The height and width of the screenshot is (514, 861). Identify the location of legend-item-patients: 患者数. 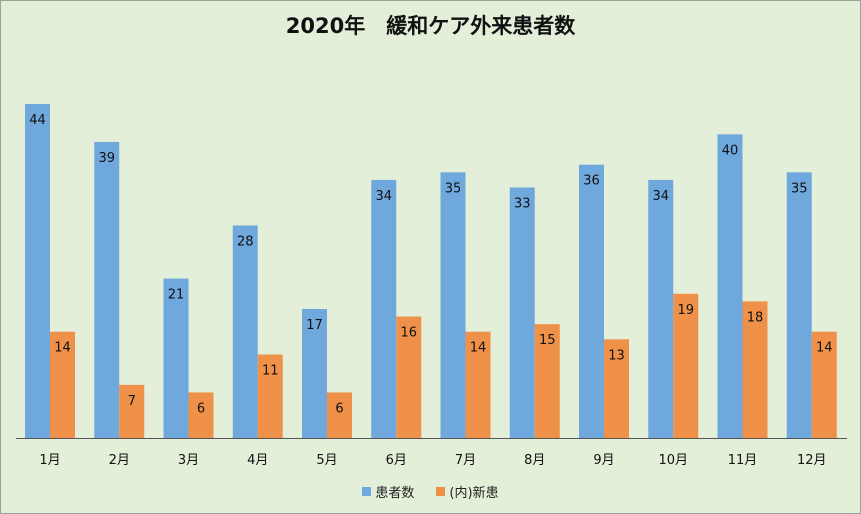
(388, 491).